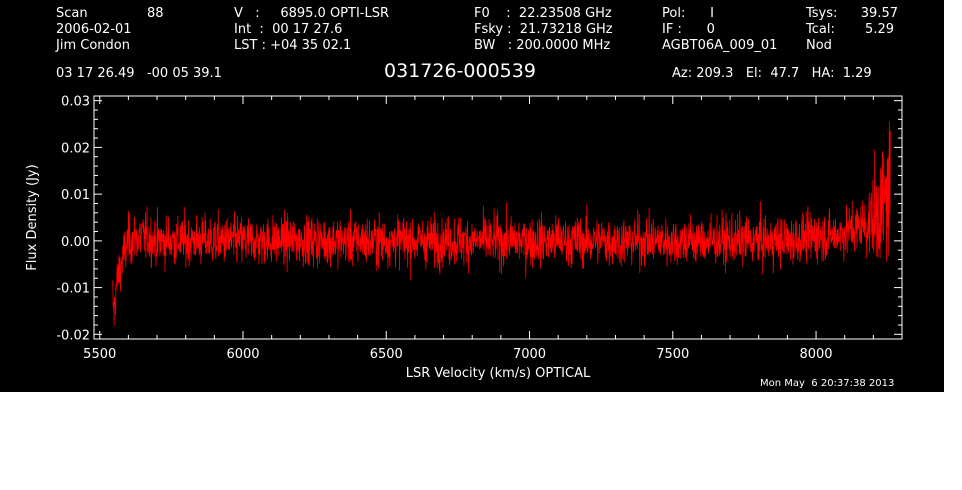  What do you see at coordinates (93, 45) in the screenshot?
I see `observer-name: Jim Condon` at bounding box center [93, 45].